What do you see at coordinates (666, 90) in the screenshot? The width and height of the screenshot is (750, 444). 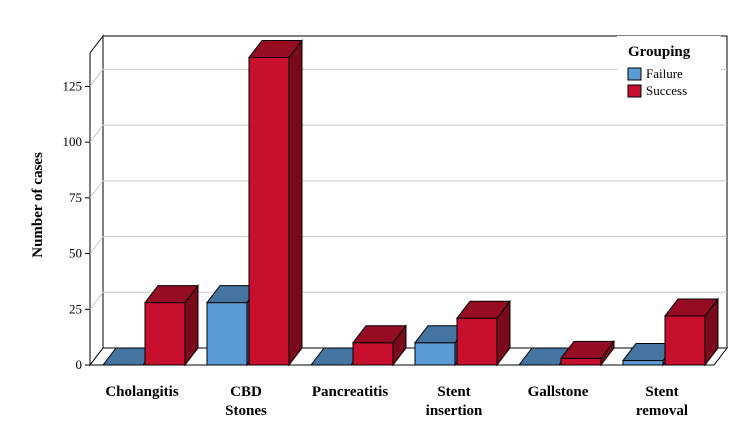 I see `legend-label: Success` at bounding box center [666, 90].